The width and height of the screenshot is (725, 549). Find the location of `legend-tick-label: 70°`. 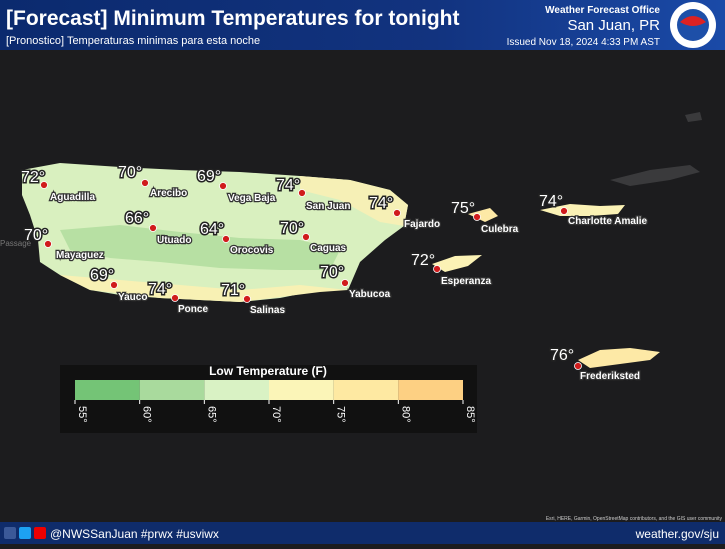

legend-tick-label: 70° is located at coordinates (276, 414).